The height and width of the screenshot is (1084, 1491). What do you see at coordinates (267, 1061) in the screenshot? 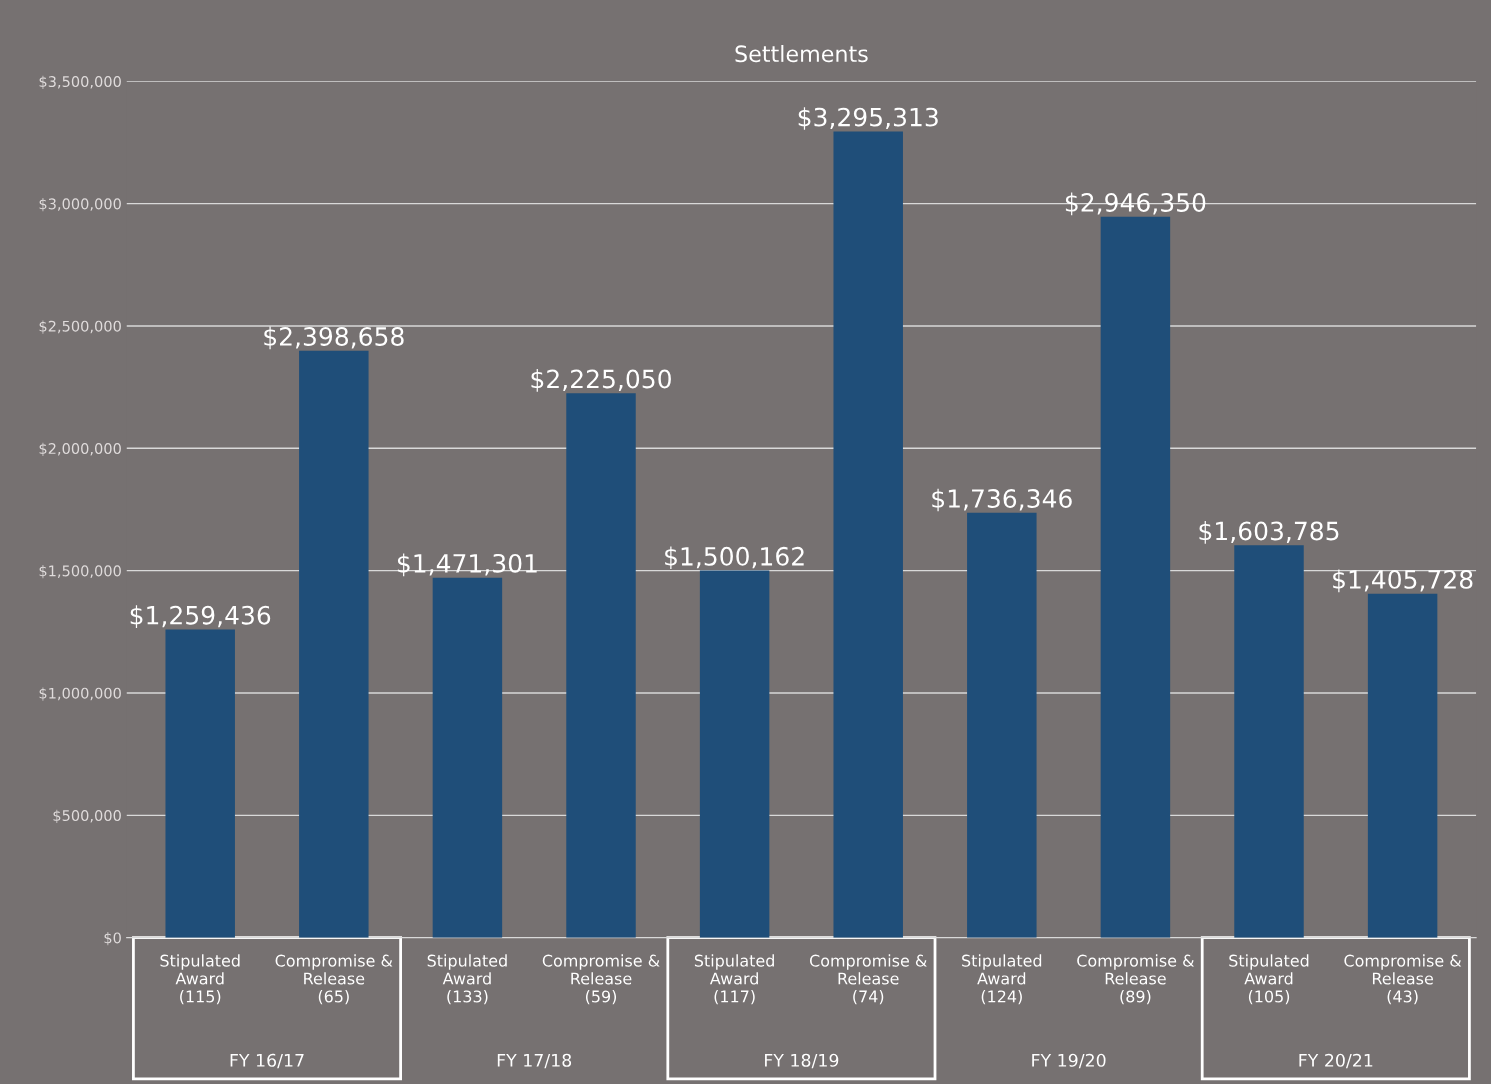
I see `text: FY 16/17` at bounding box center [267, 1061].